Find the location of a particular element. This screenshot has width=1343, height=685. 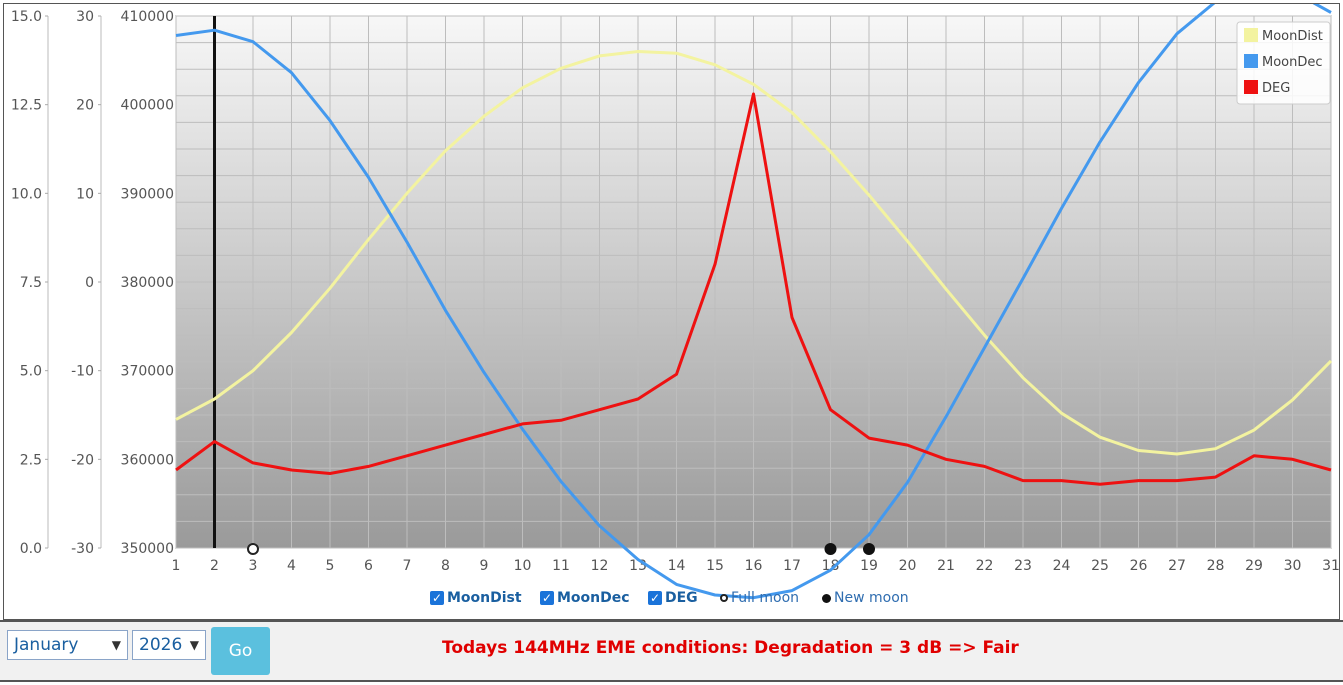

x-tick-label: 14 is located at coordinates (677, 566).